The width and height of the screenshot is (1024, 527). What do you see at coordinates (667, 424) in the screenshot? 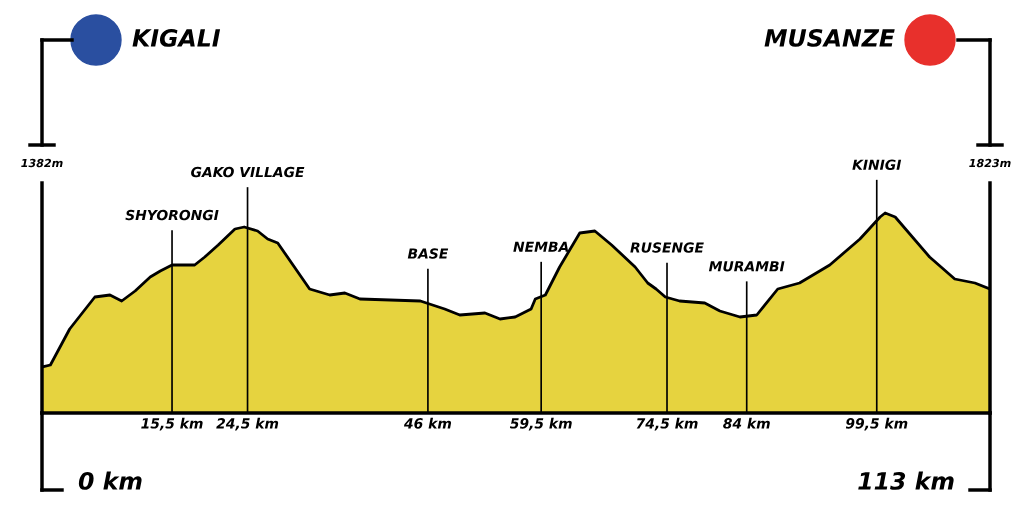
I see `x-tick-label: 74,5 km` at bounding box center [667, 424].